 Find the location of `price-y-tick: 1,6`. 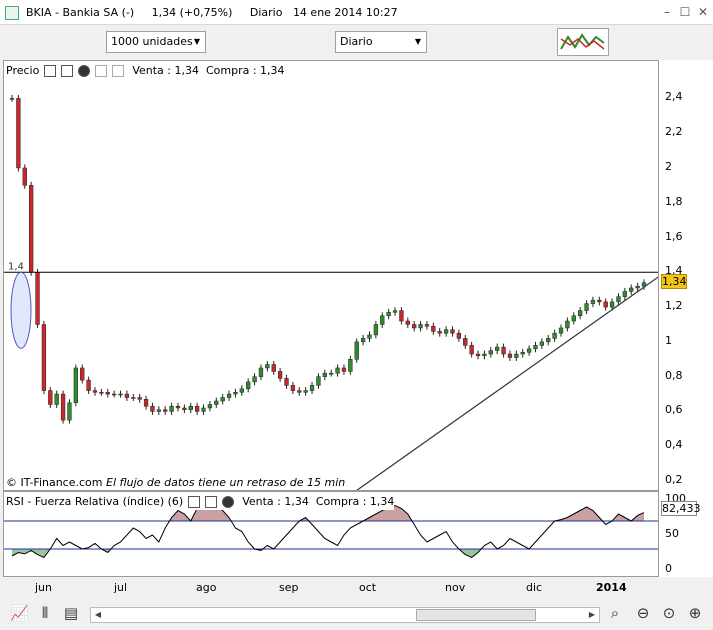

price-y-tick: 1,6 is located at coordinates (674, 236).